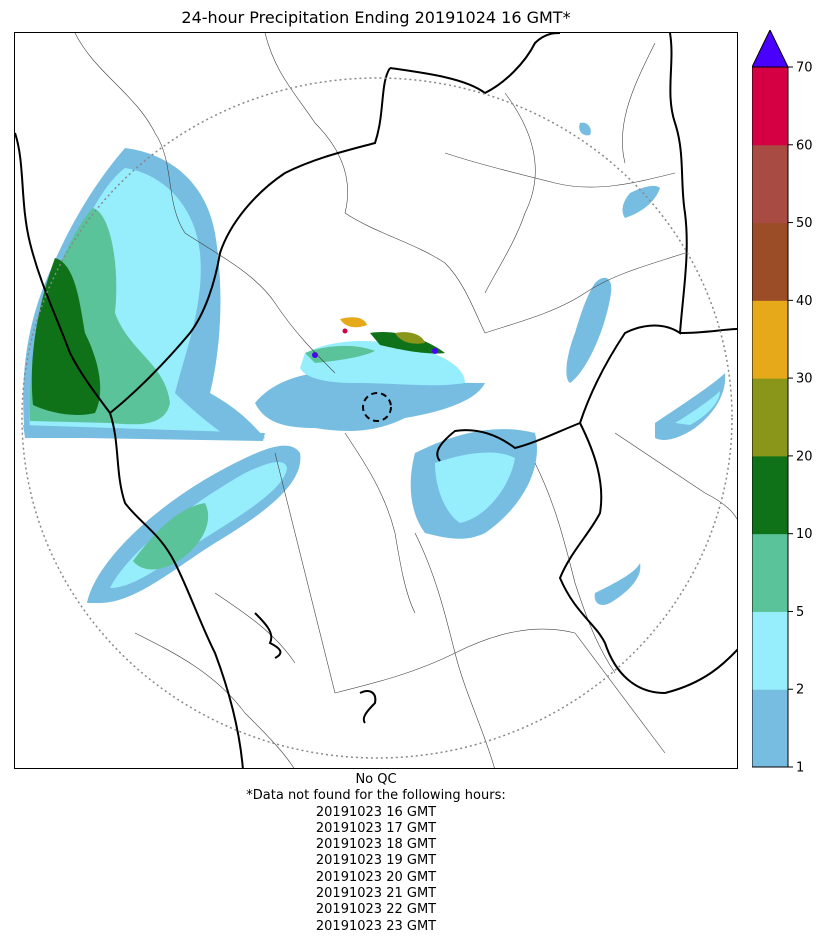  What do you see at coordinates (800, 690) in the screenshot?
I see `colorbar-tick-label: 2` at bounding box center [800, 690].